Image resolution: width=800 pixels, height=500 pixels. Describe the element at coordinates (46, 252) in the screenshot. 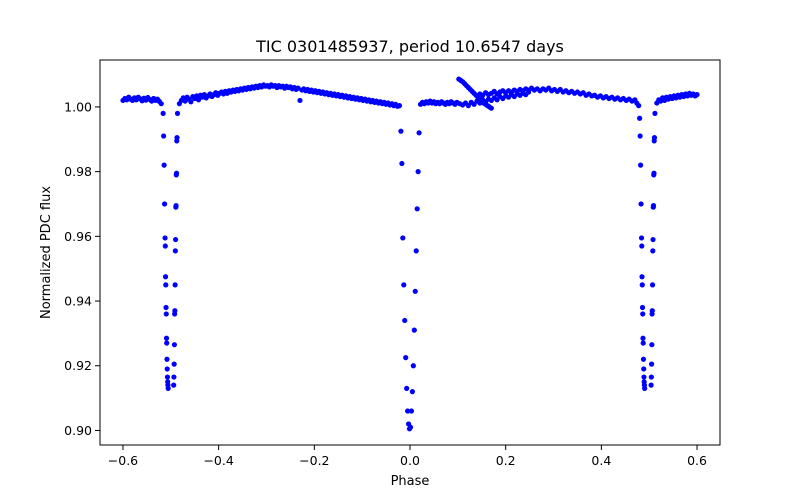

I see `y-axis-label: Normalized PDC flux` at that location.